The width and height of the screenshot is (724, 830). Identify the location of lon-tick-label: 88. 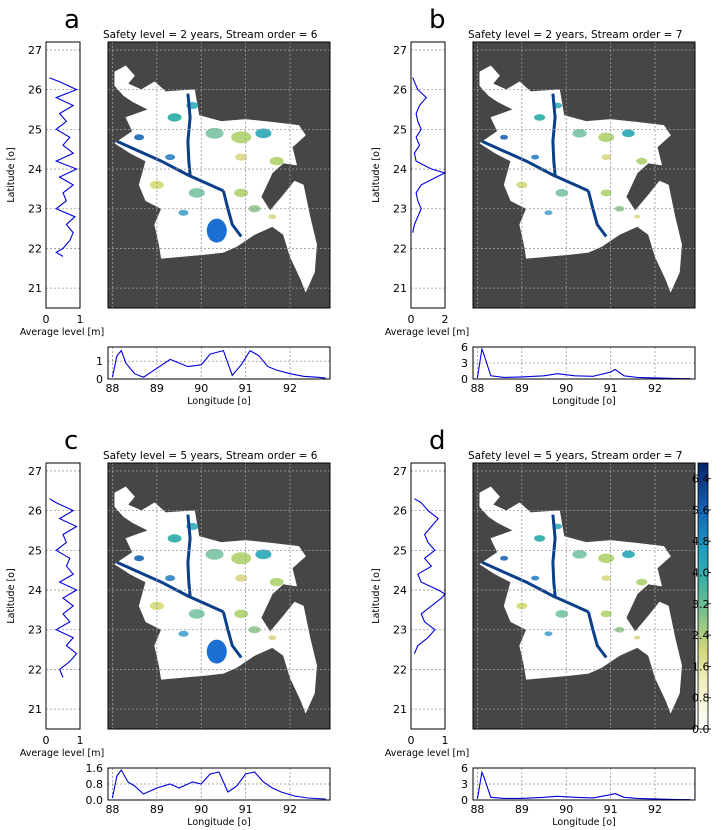
(112, 388).